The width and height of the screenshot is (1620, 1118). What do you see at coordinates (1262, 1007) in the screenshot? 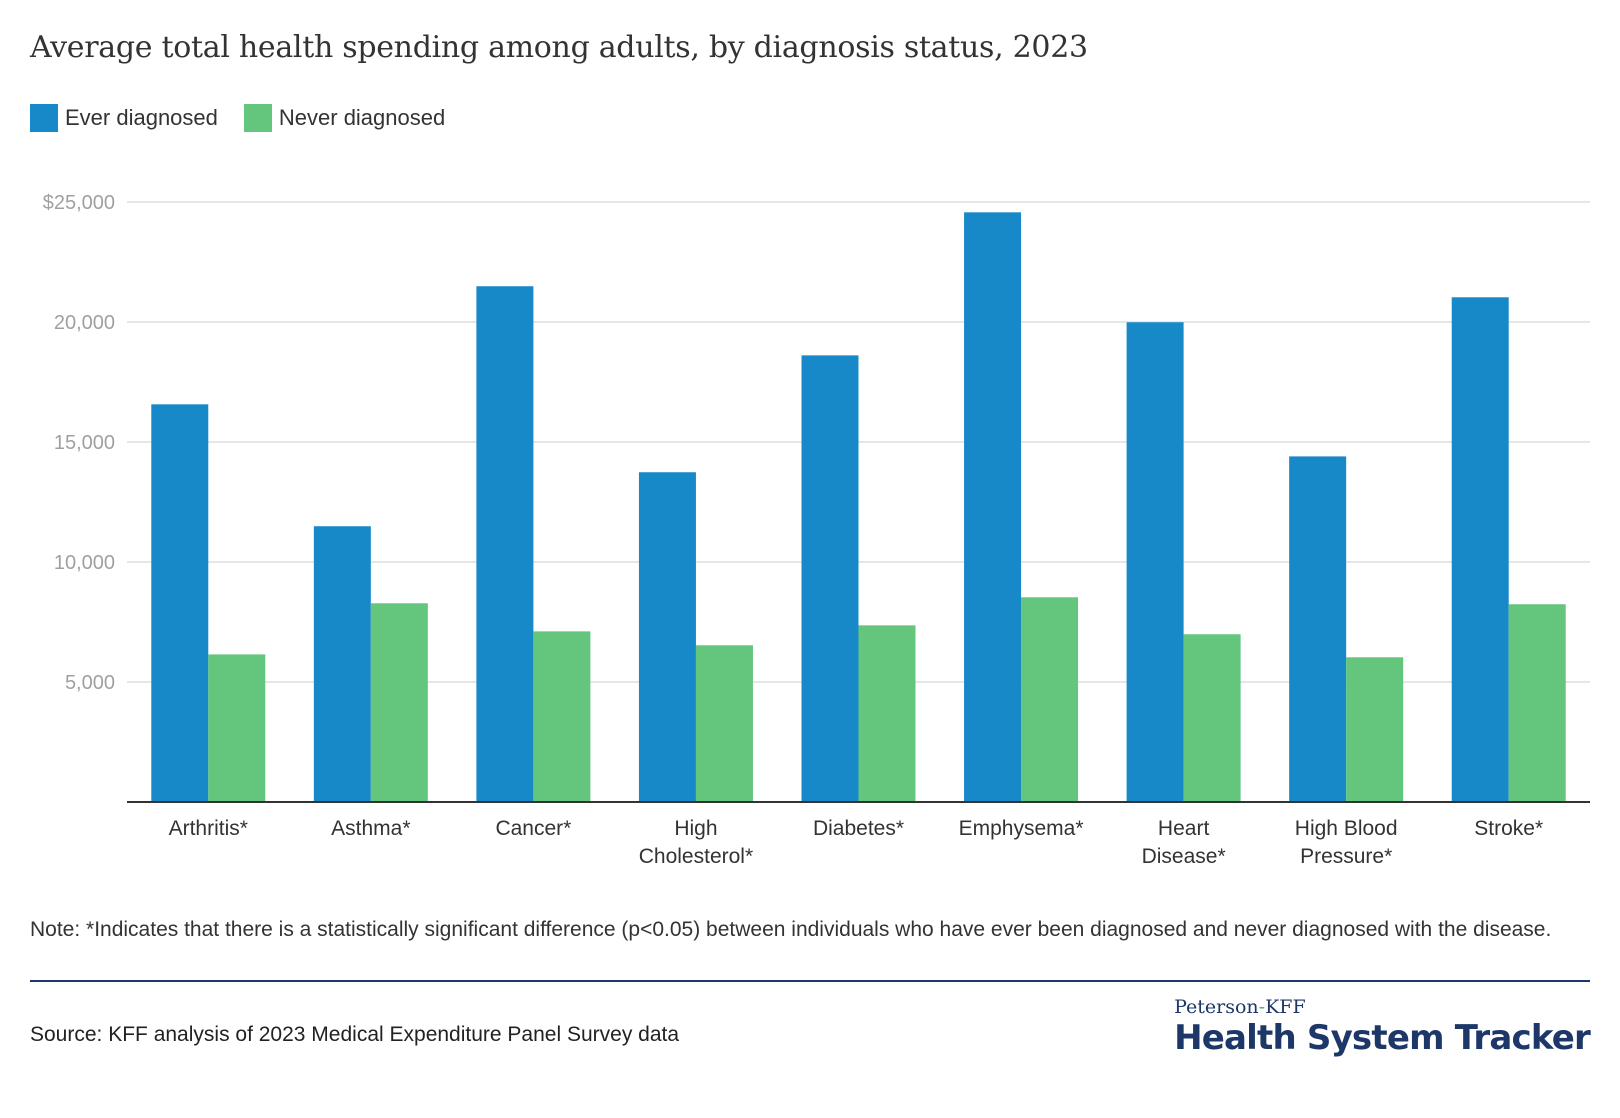
I see `logo-hyphen: -` at bounding box center [1262, 1007].